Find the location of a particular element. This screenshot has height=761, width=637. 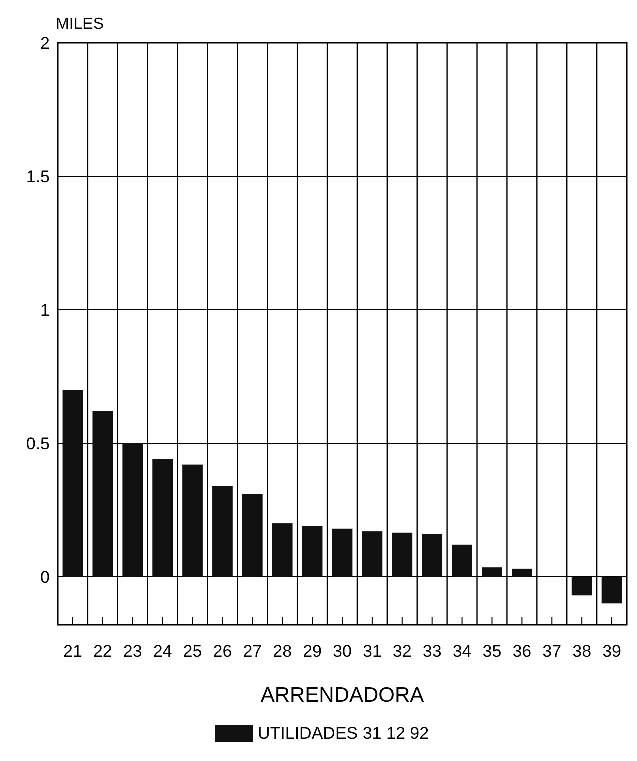

x-tick-label: 24 is located at coordinates (162, 651).